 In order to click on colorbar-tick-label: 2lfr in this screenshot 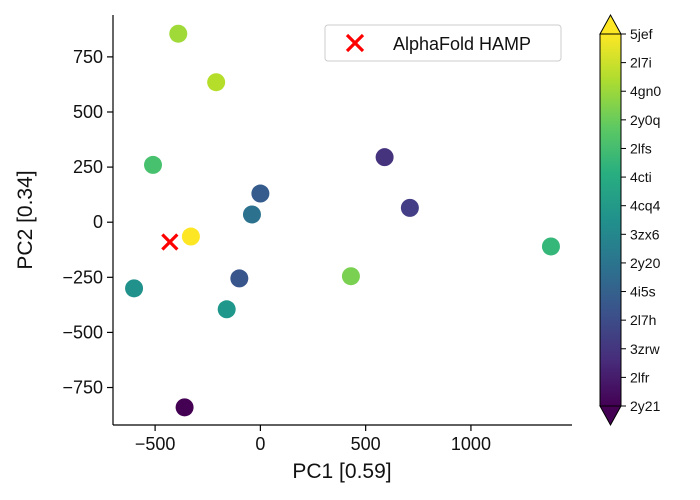, I will do `click(640, 377)`.